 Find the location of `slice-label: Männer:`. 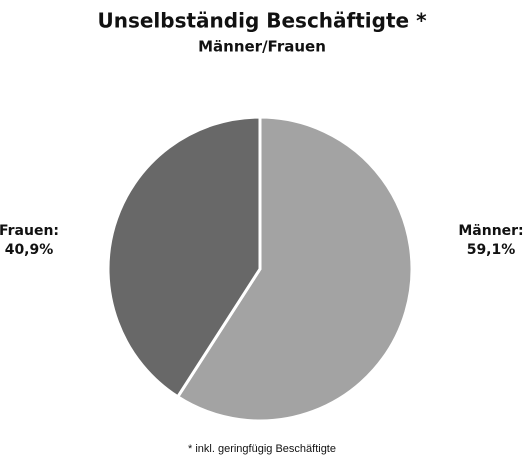

slice-label: Männer: is located at coordinates (490, 231).